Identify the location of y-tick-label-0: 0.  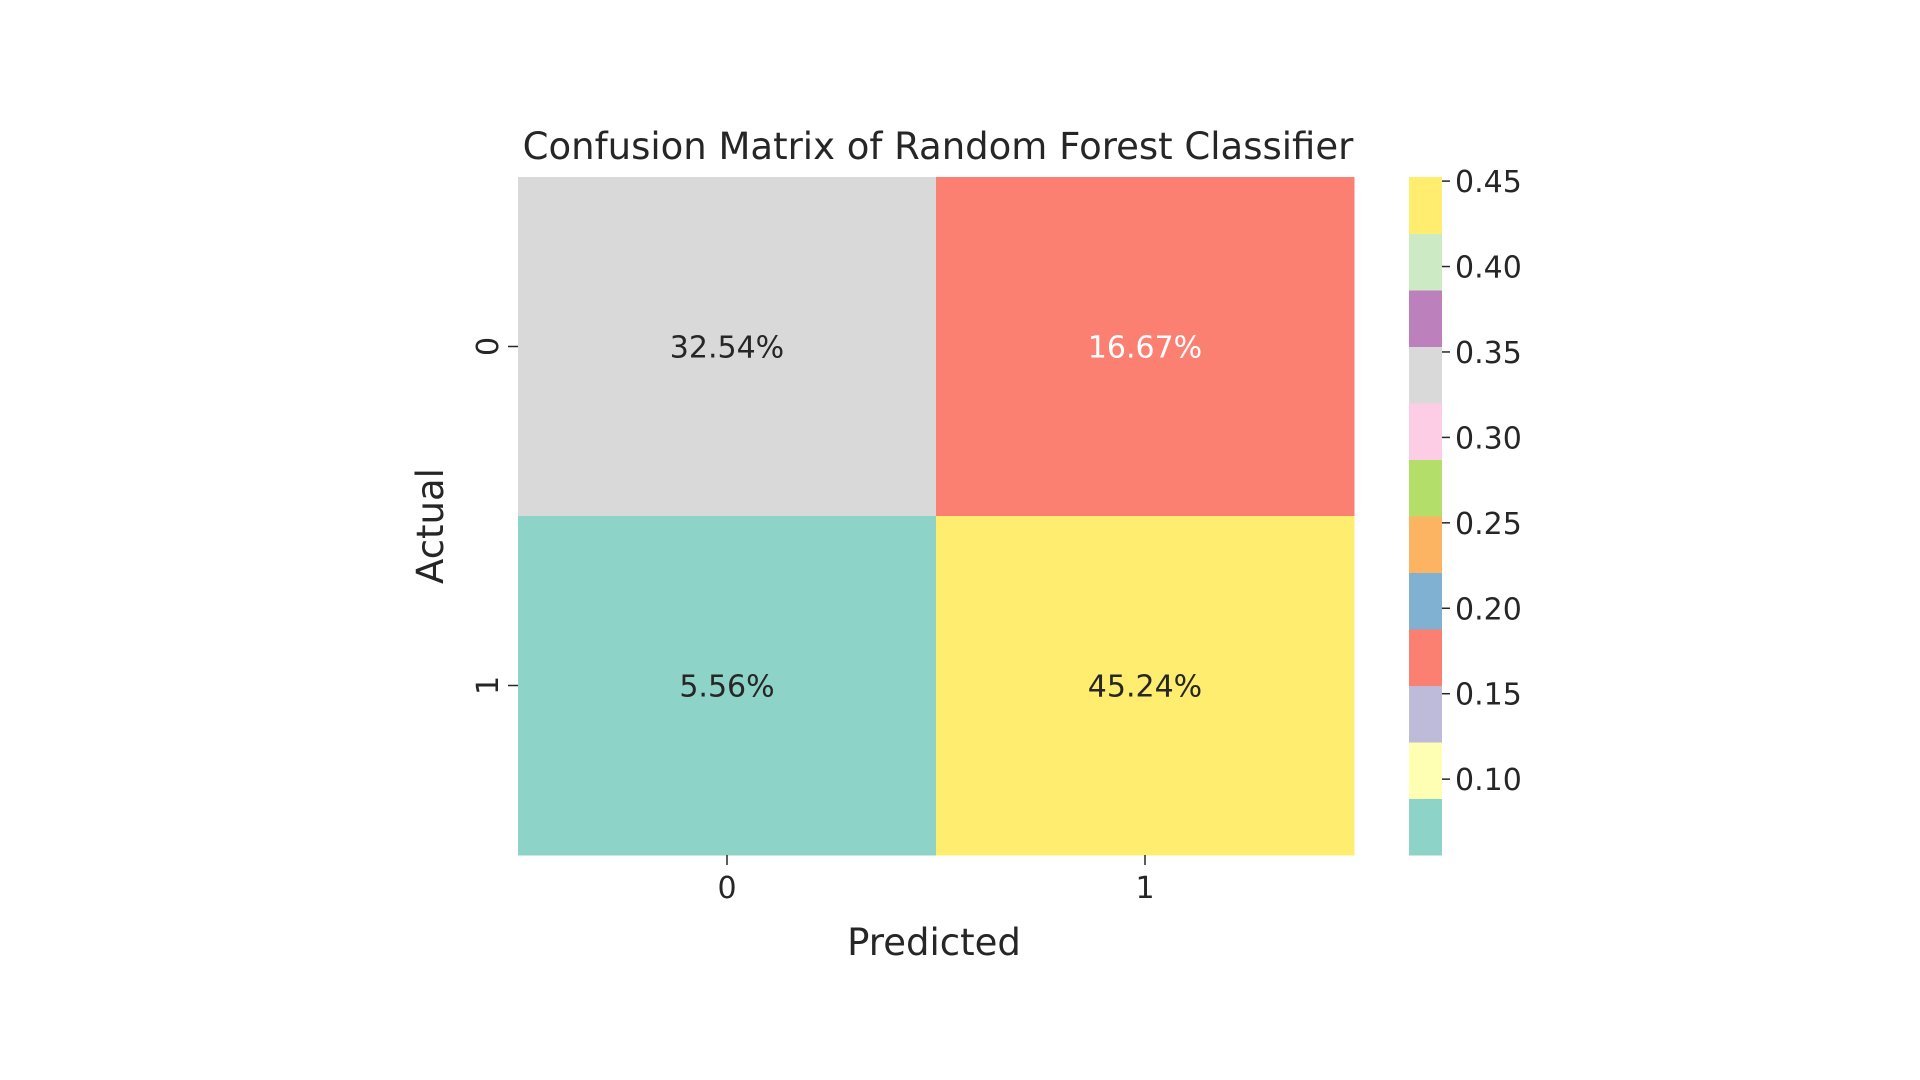
(488, 346).